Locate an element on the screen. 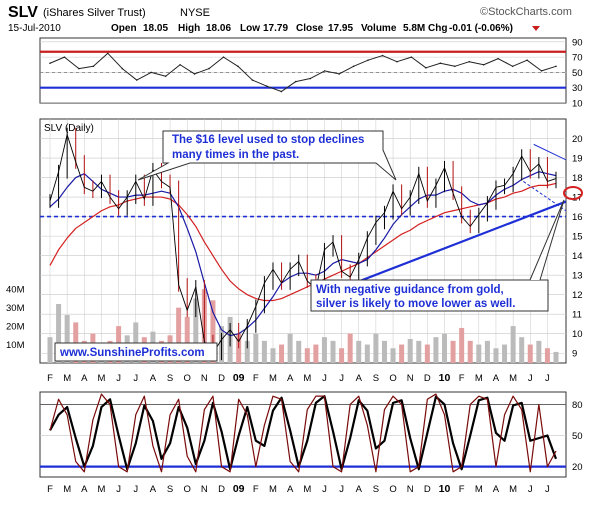 The height and width of the screenshot is (507, 602). annotation-bottom-pointer is located at coordinates (547, 240).